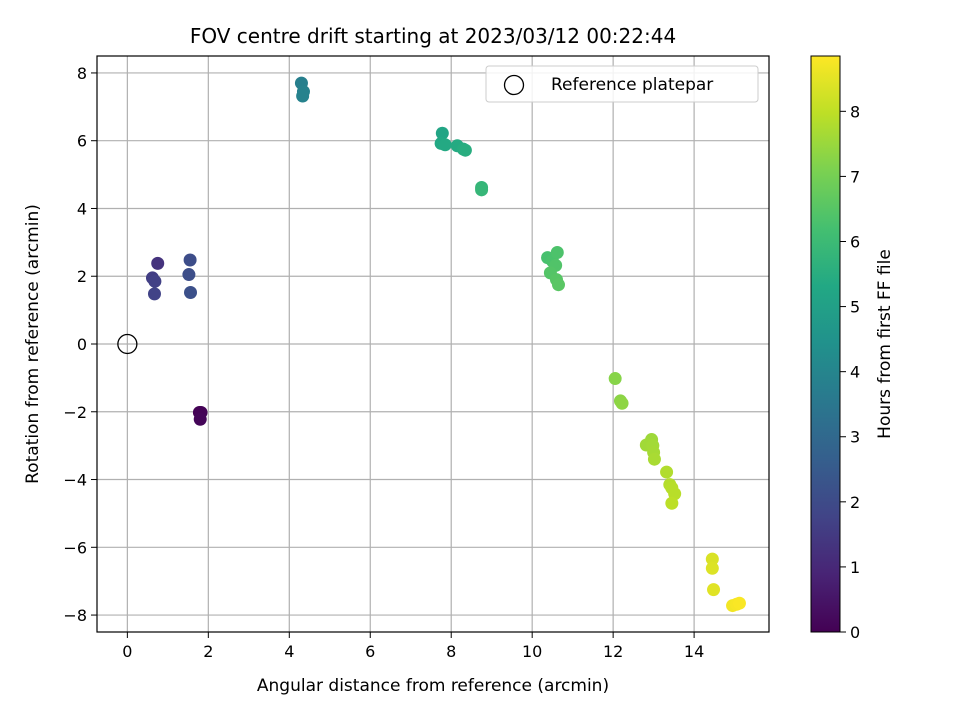  Describe the element at coordinates (33, 344) in the screenshot. I see `y-axis-label: Rotation from reference (arcmin)` at that location.